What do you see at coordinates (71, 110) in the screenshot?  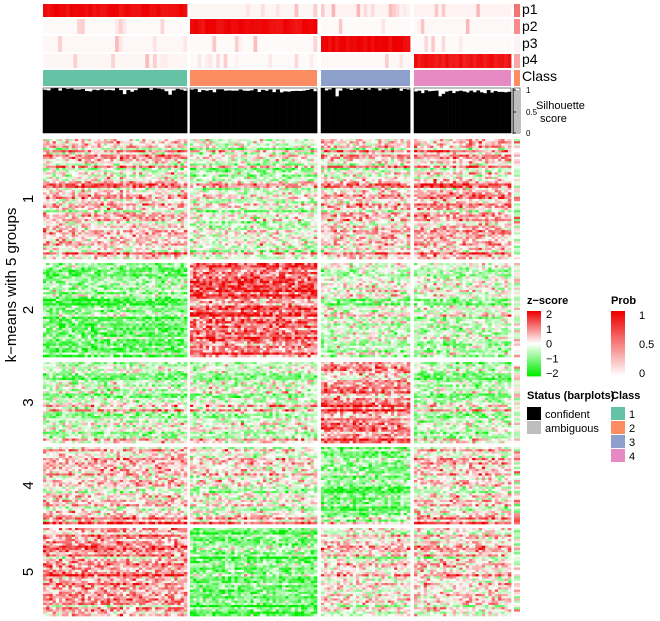 I see `silhouette-bar` at bounding box center [71, 110].